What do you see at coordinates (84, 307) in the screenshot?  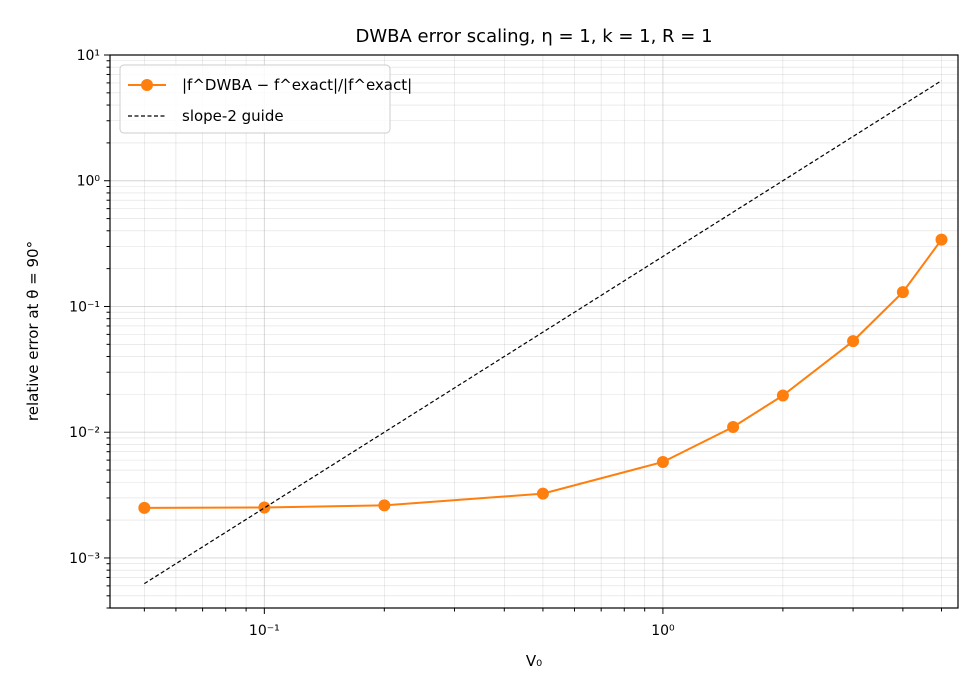 I see `y-tick-label: 10⁻¹` at bounding box center [84, 307].